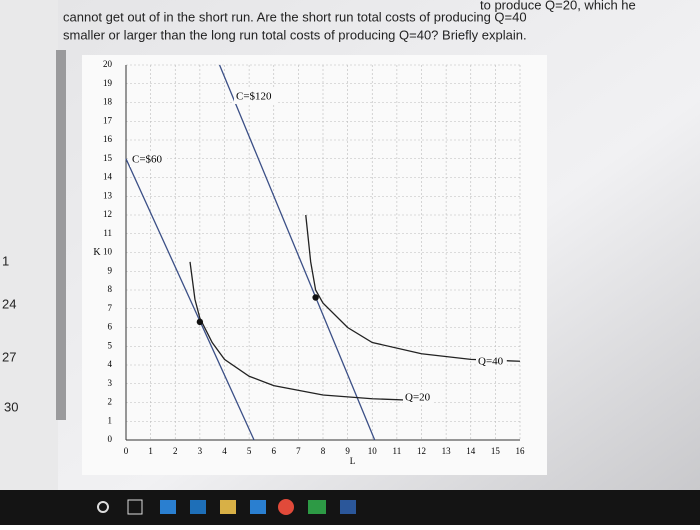  Describe the element at coordinates (224, 451) in the screenshot. I see `x-tick-label: 4` at that location.